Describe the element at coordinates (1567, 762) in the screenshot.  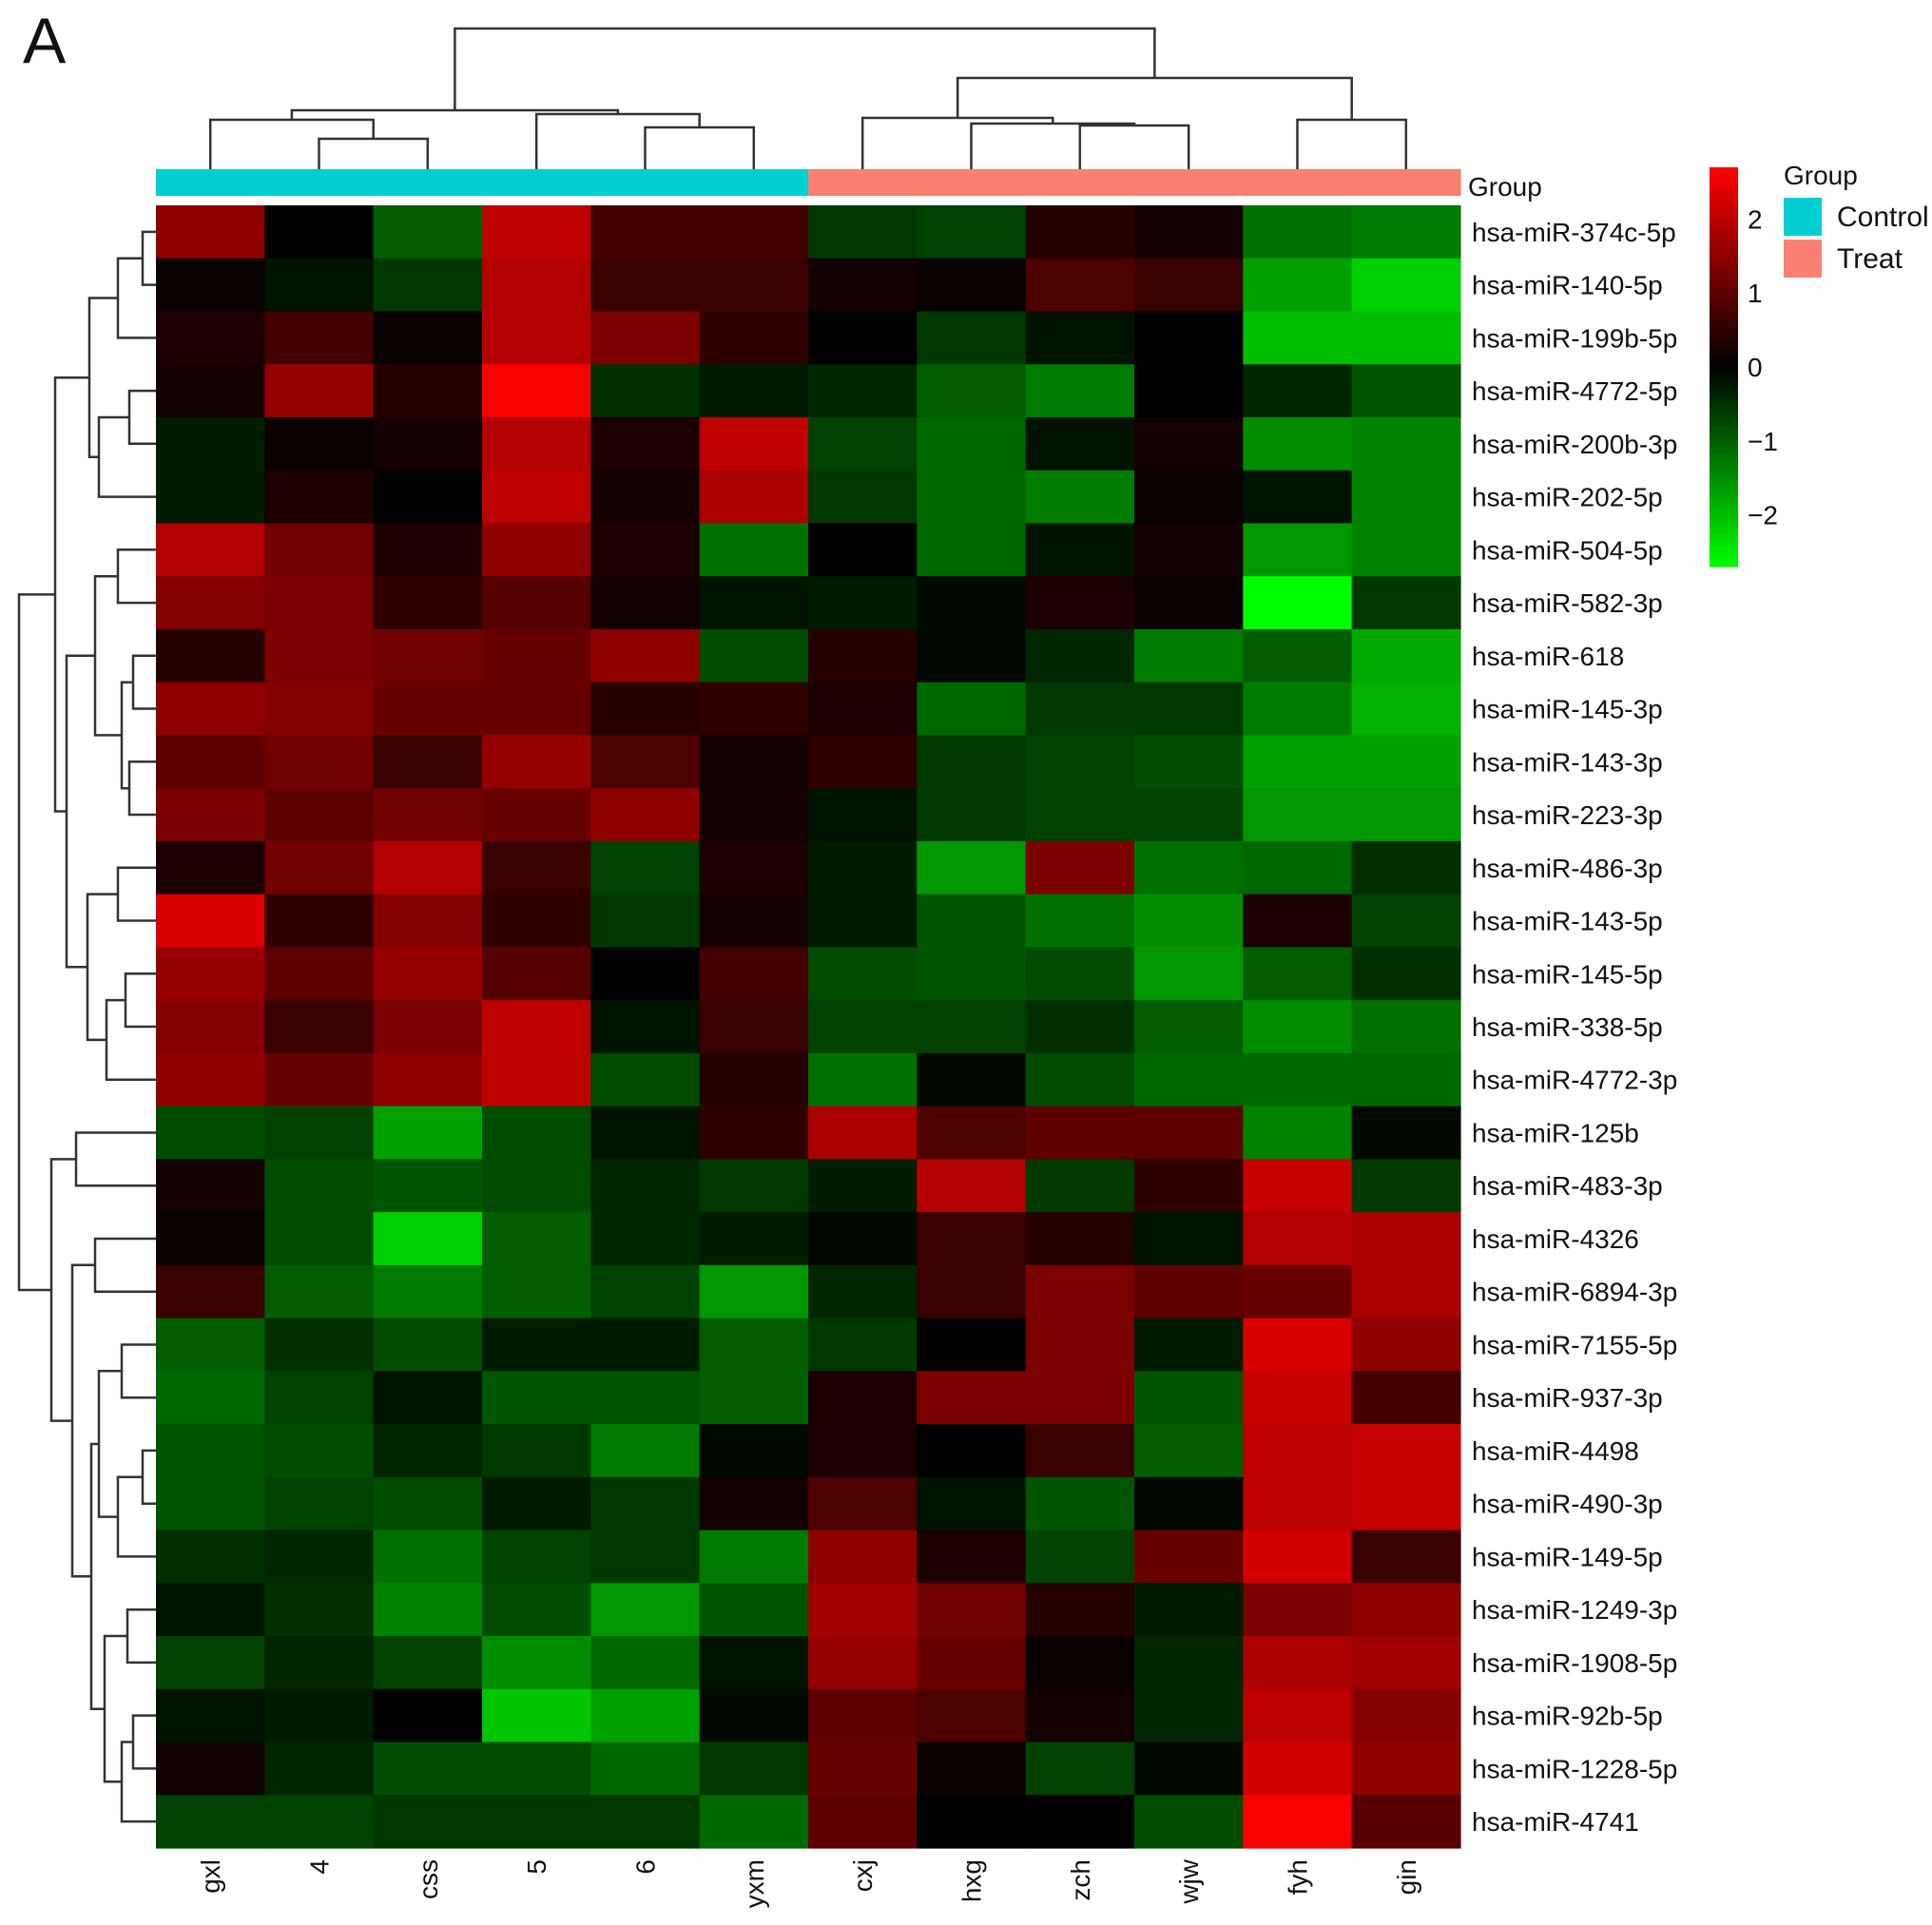
I see `row-label: hsa-miR-143-3p` at that location.